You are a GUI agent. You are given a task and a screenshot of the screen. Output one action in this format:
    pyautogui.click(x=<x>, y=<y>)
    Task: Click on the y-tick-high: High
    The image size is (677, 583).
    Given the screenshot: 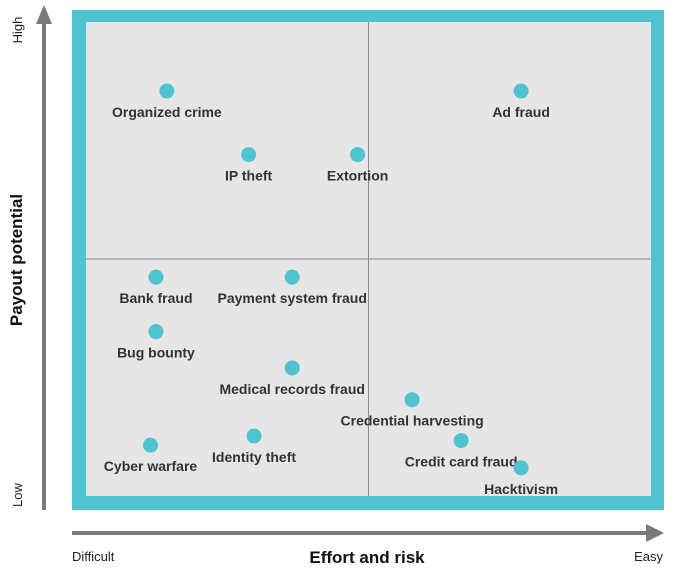 What is the action you would take?
    pyautogui.click(x=17, y=30)
    